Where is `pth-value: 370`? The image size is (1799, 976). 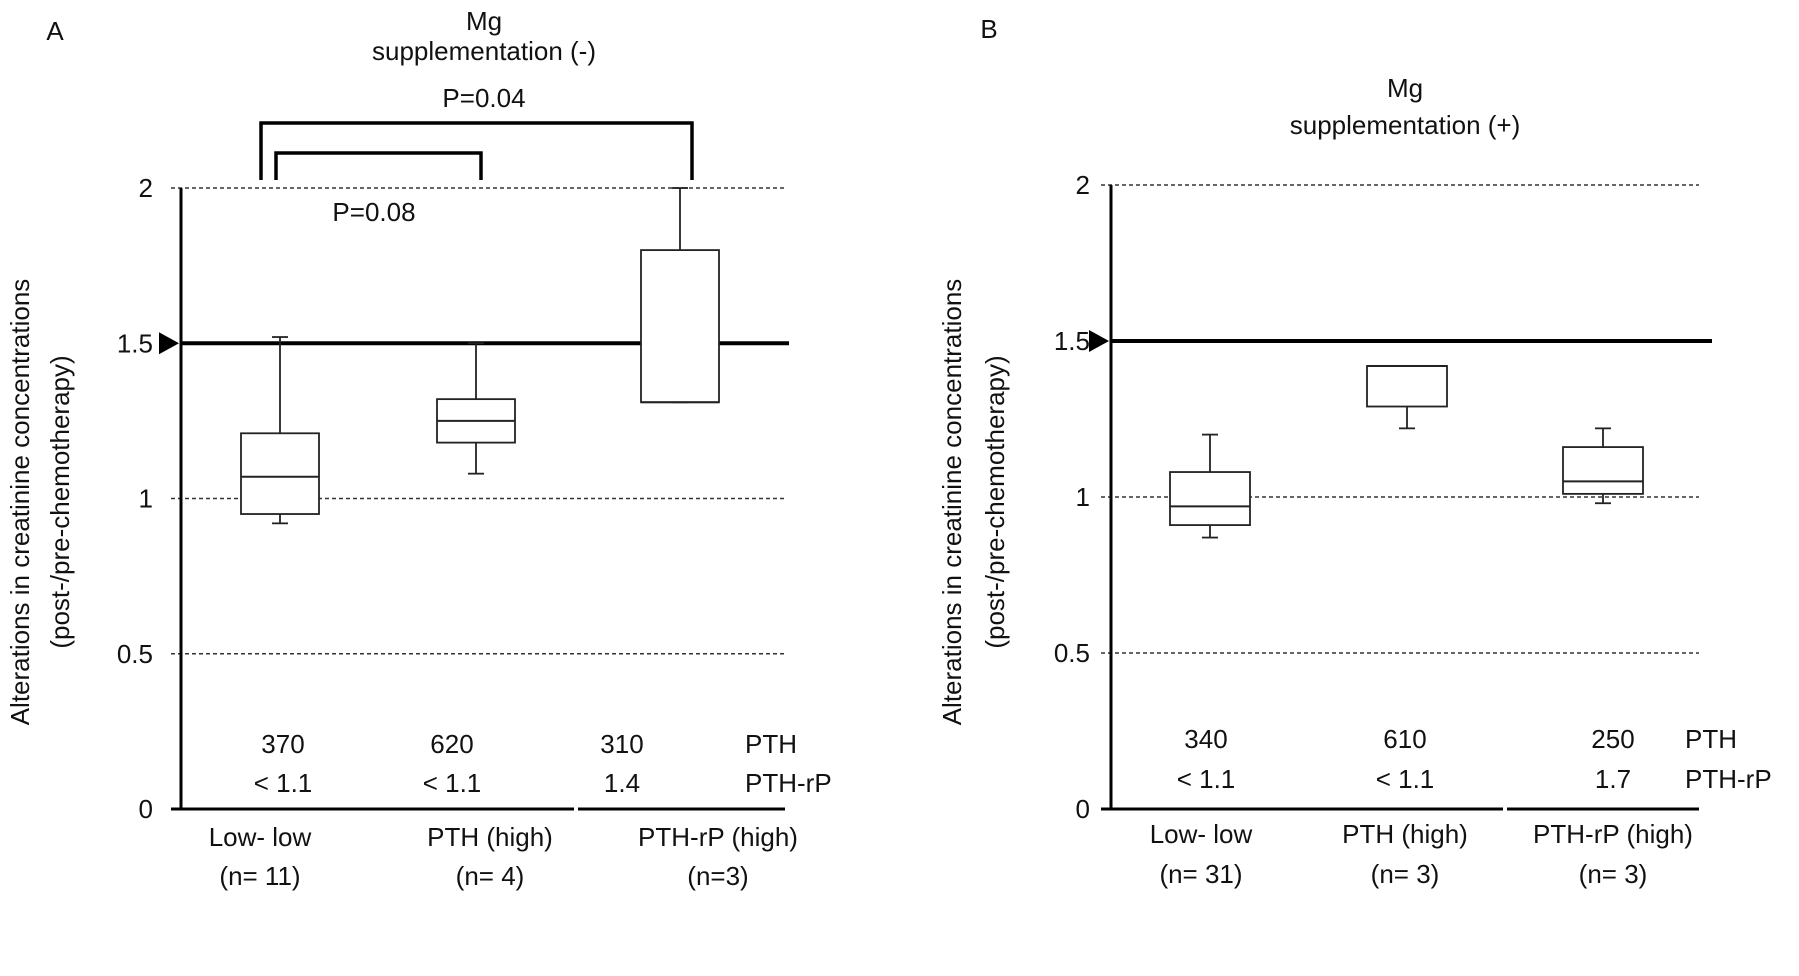 pth-value: 370 is located at coordinates (282, 744).